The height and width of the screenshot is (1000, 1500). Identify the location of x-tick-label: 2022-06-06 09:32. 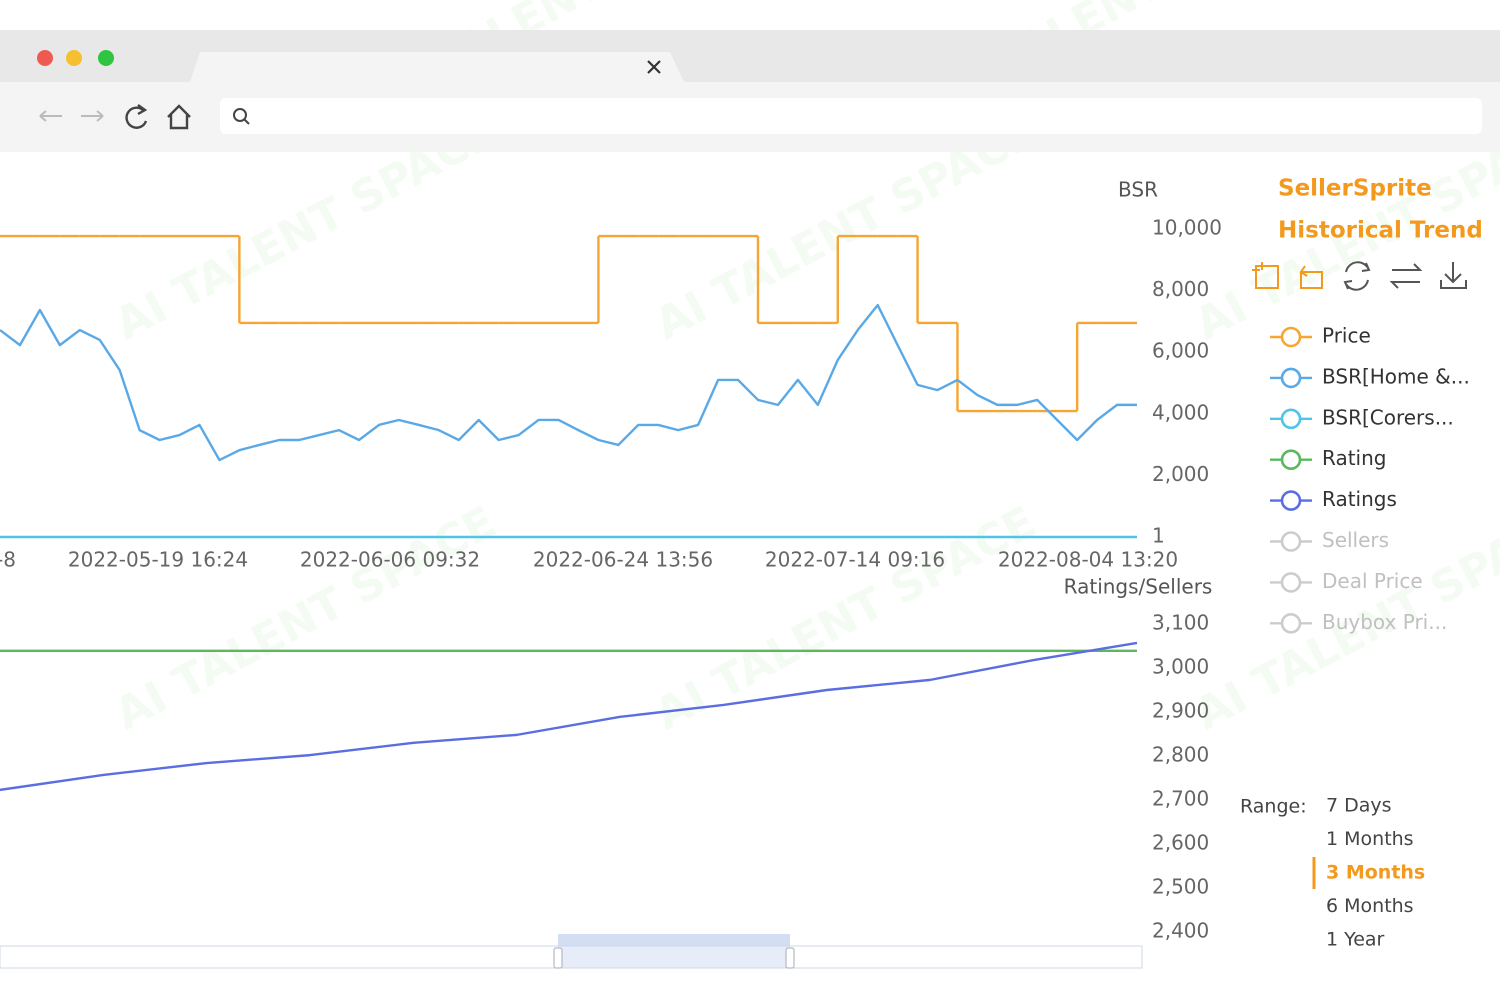
(390, 560).